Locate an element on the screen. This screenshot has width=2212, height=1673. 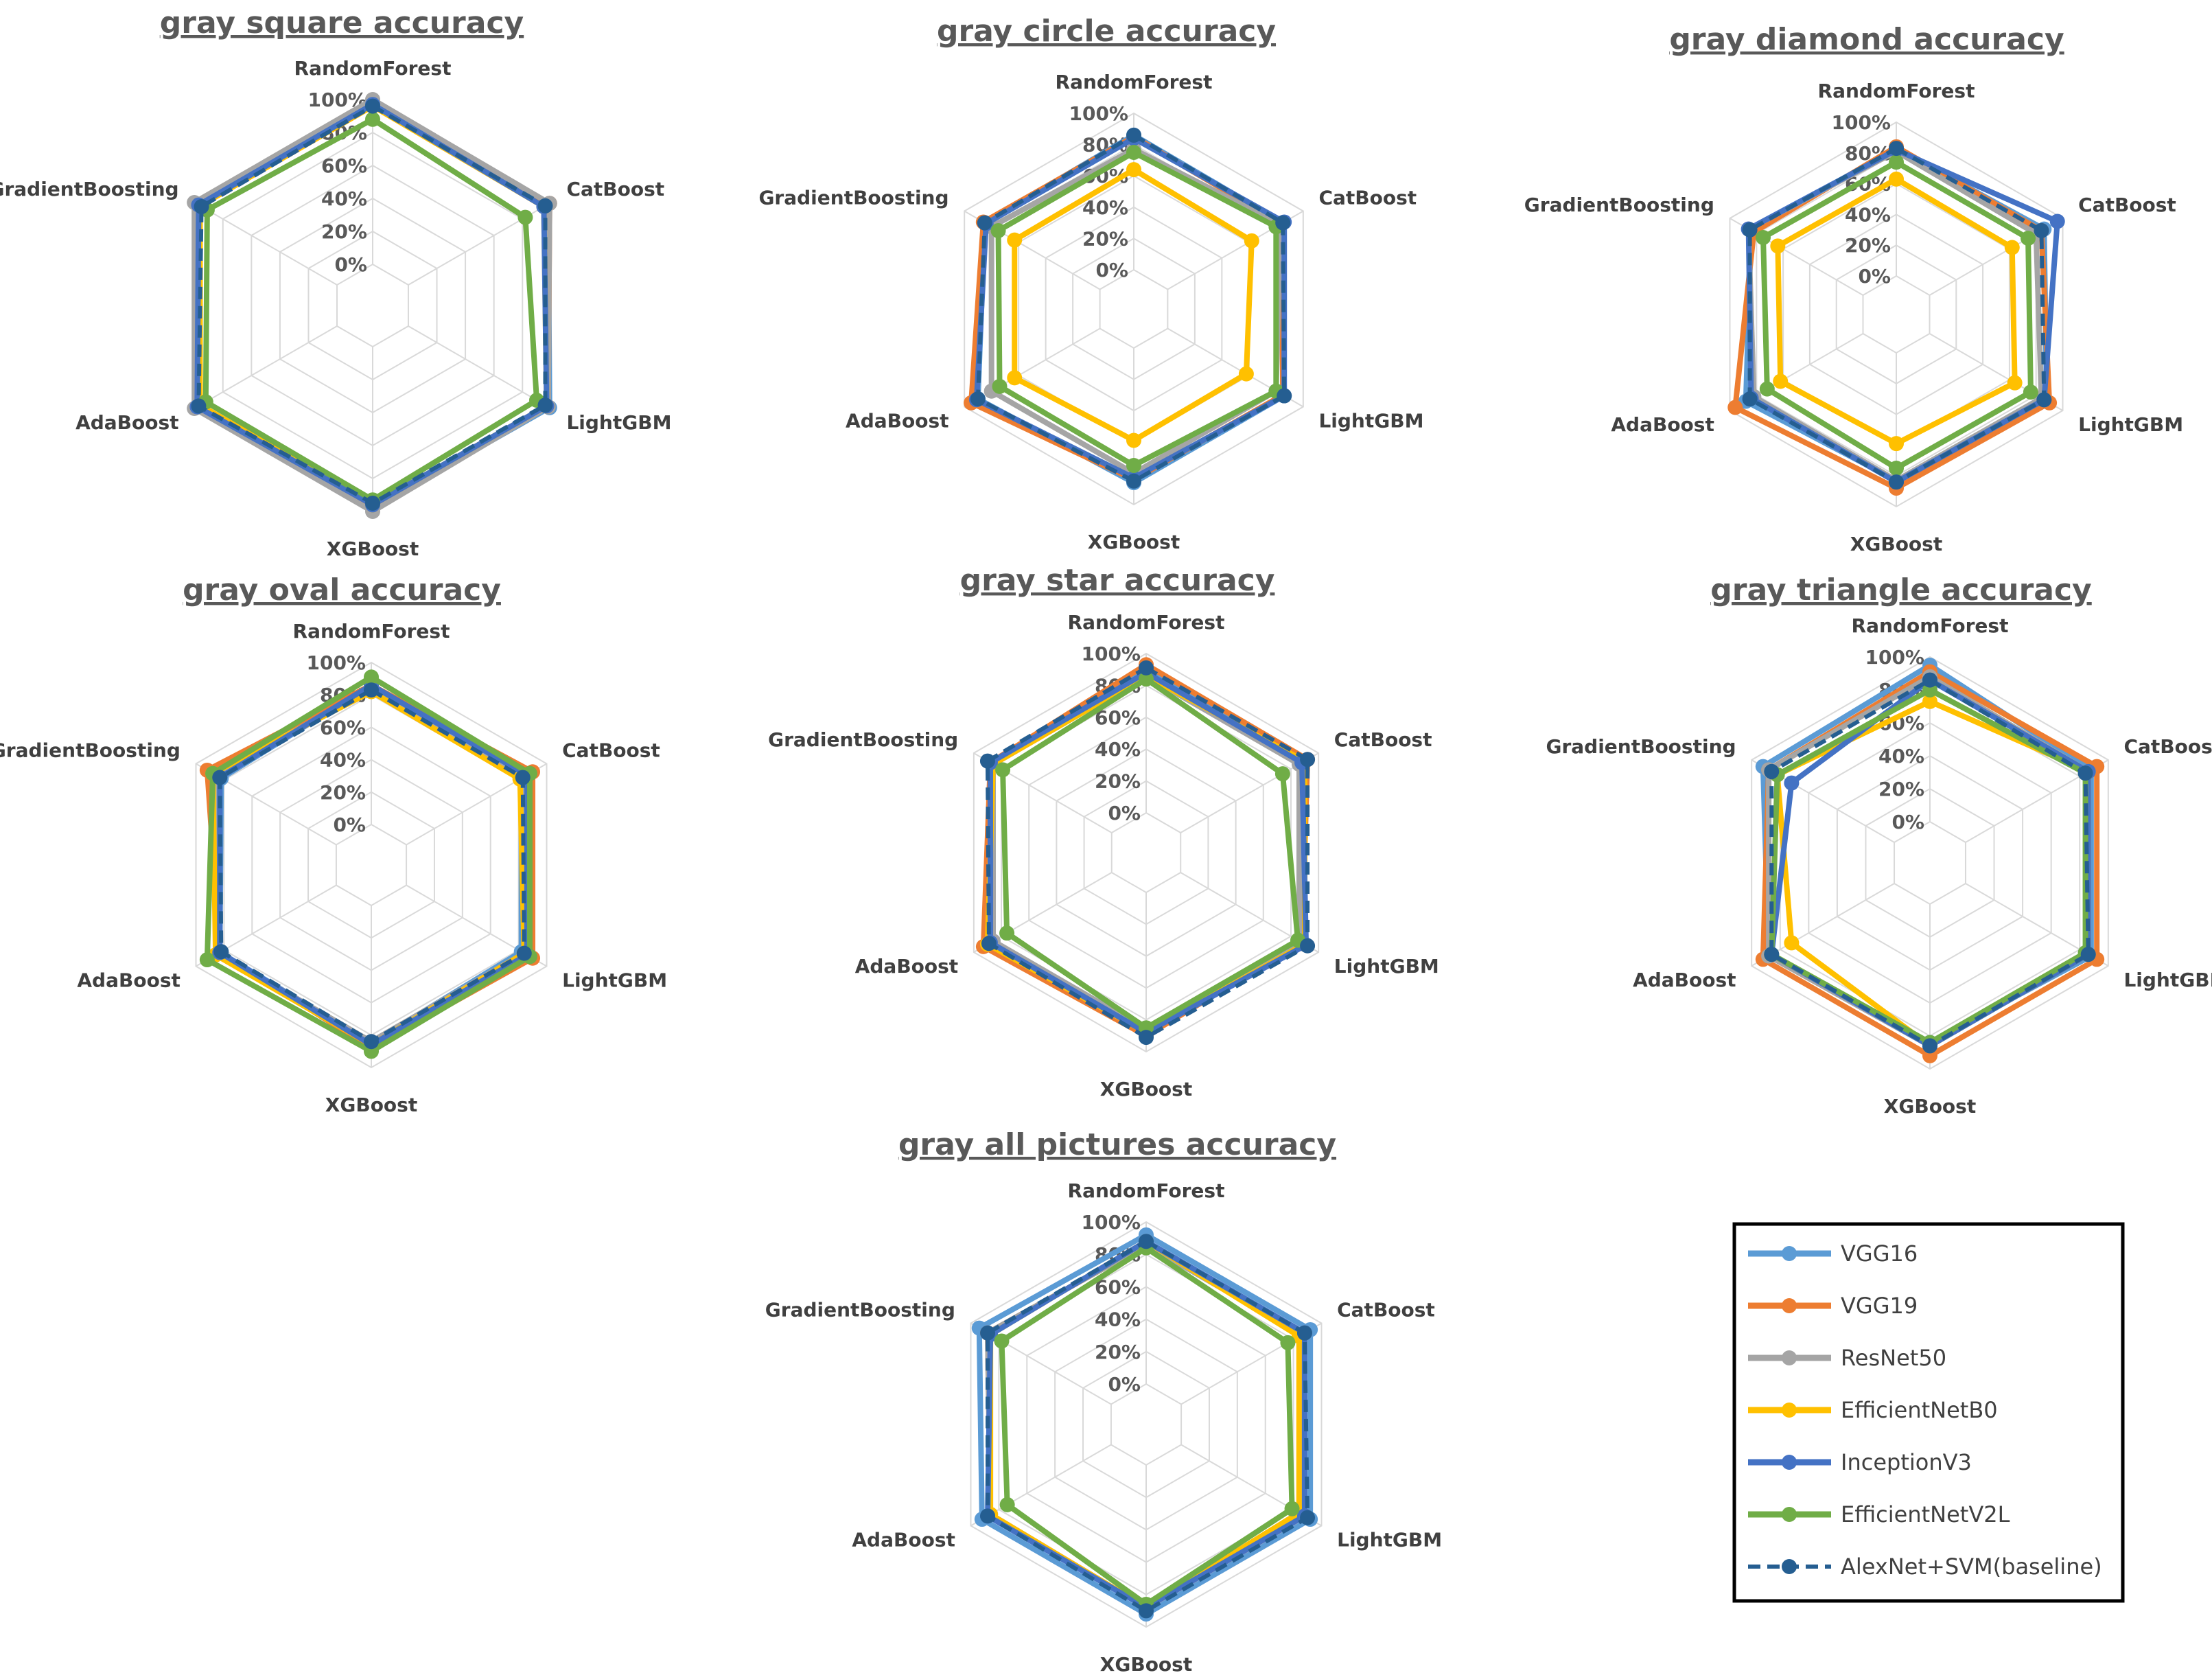
legend-item-vgg16: VGG16 is located at coordinates (1833, 1254).